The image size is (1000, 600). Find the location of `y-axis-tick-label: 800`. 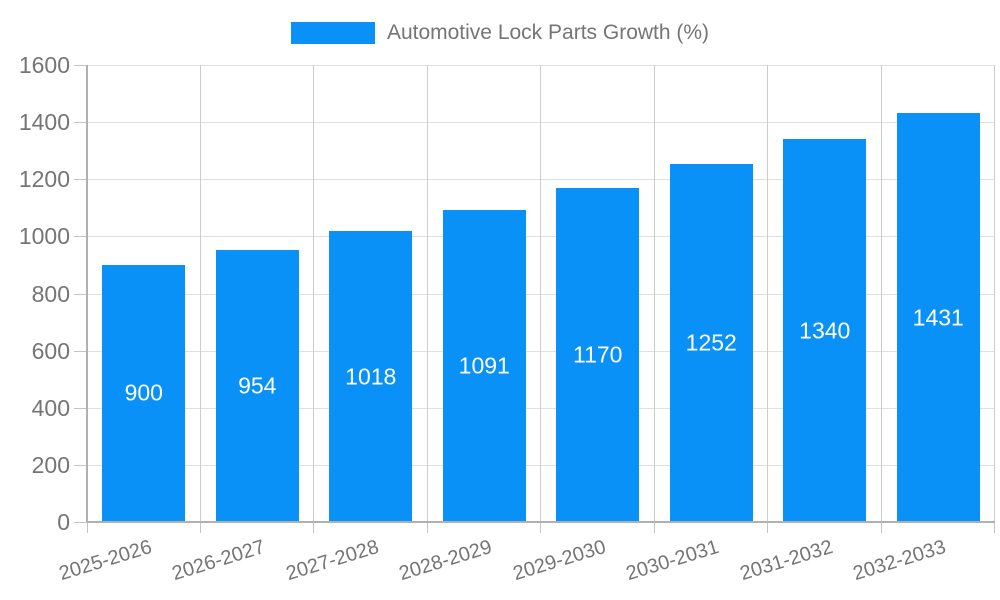

y-axis-tick-label: 800 is located at coordinates (50, 293).